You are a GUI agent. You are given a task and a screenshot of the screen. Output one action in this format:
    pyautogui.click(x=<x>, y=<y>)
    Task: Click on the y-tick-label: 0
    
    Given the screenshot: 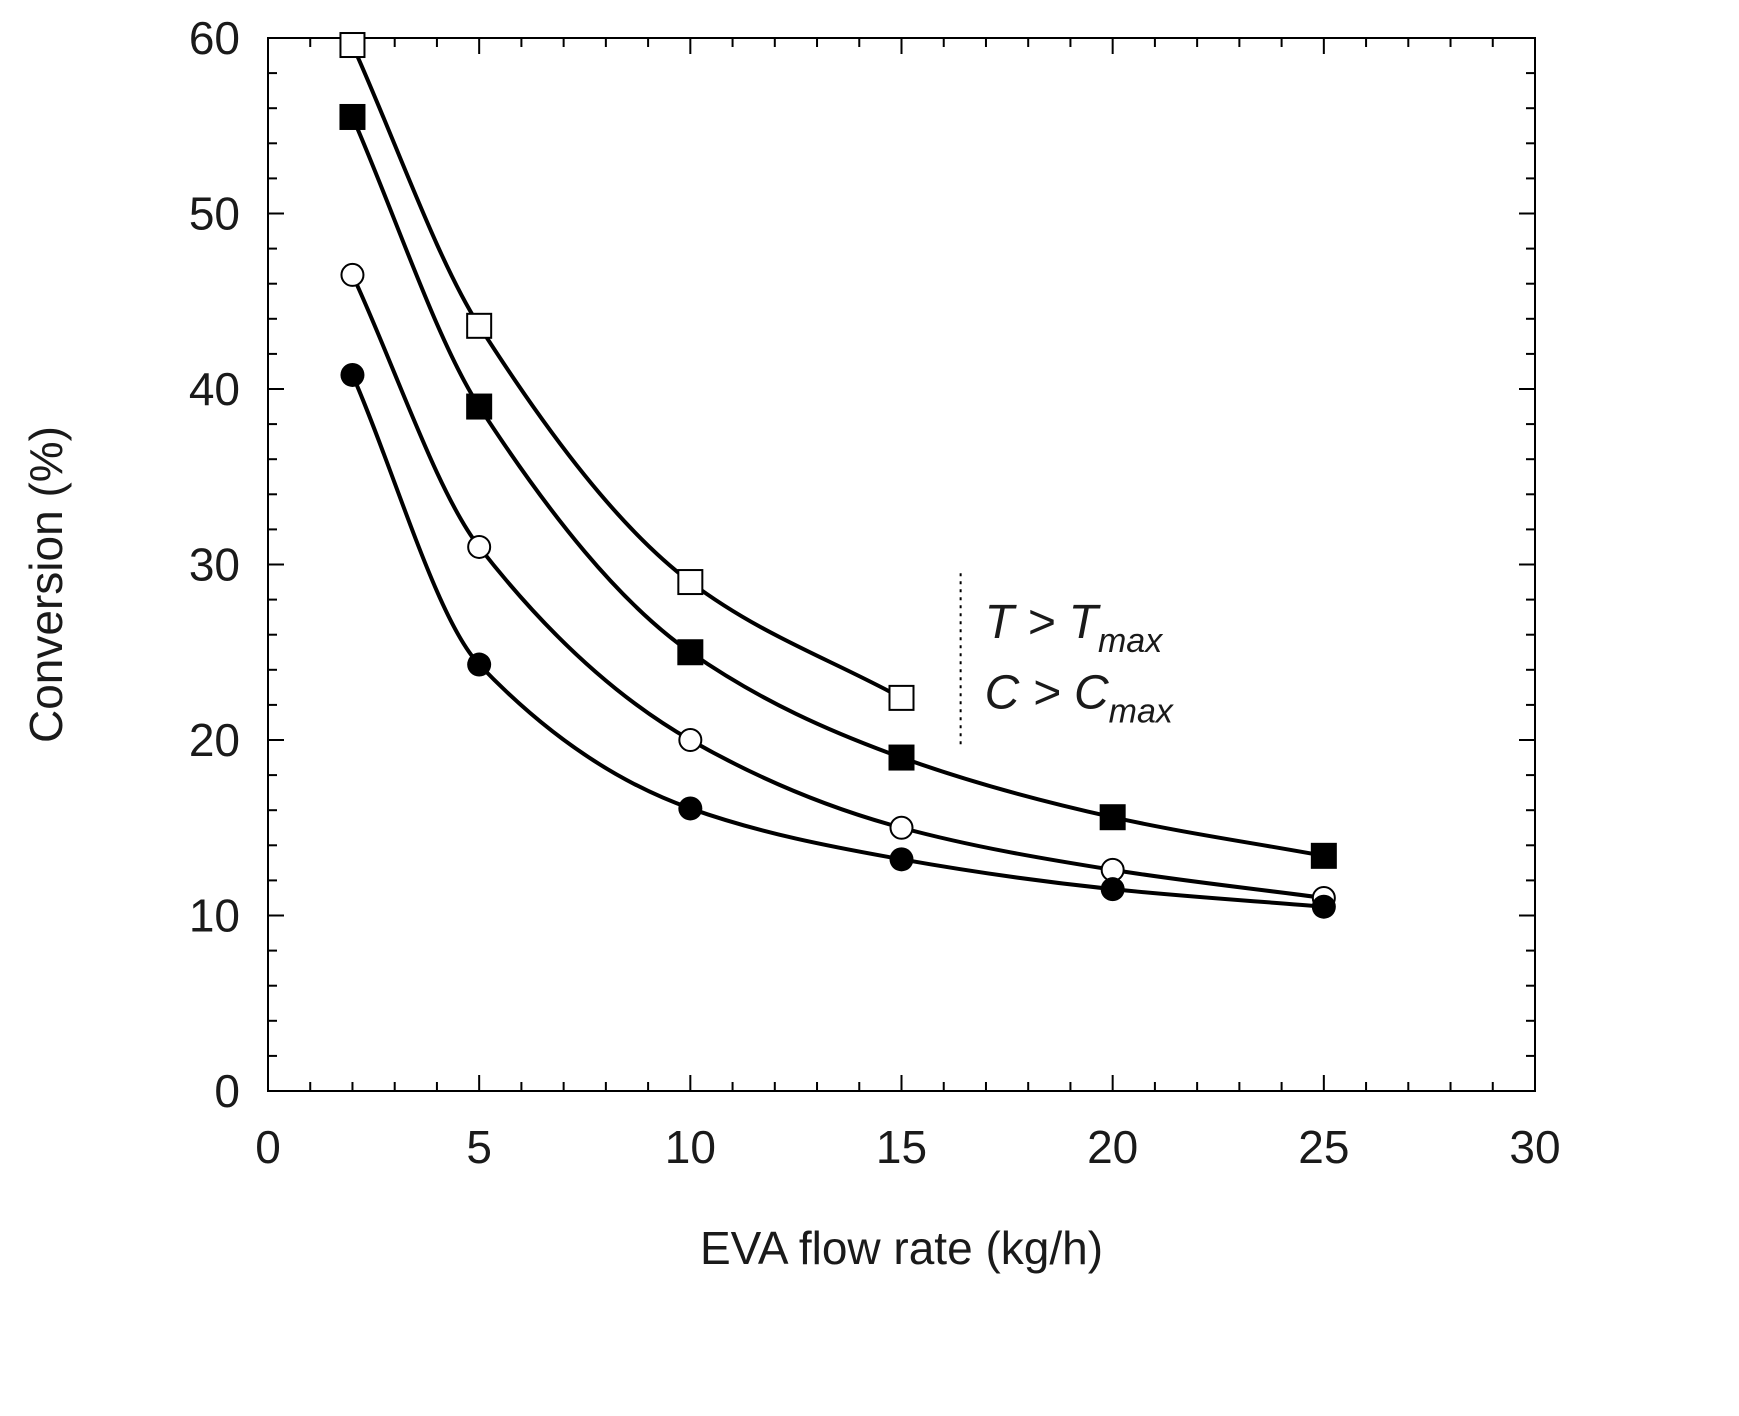 What is the action you would take?
    pyautogui.click(x=227, y=1091)
    